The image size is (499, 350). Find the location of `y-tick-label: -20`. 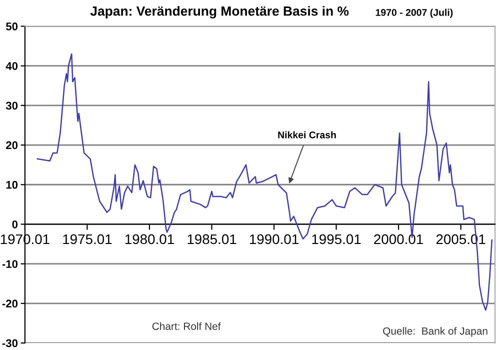

y-tick-label: -20 is located at coordinates (10, 304).